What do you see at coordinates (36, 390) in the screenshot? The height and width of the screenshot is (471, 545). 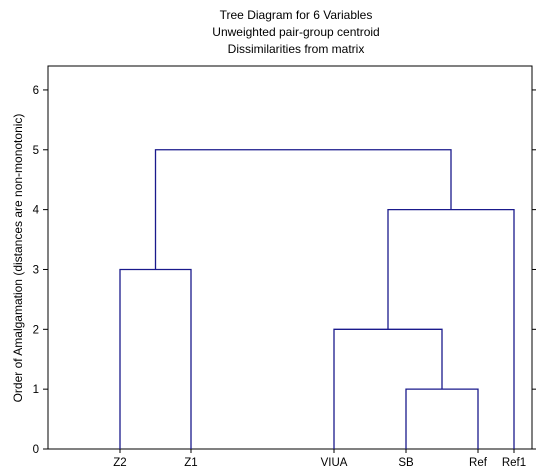 I see `y-tick-label: 1` at bounding box center [36, 390].